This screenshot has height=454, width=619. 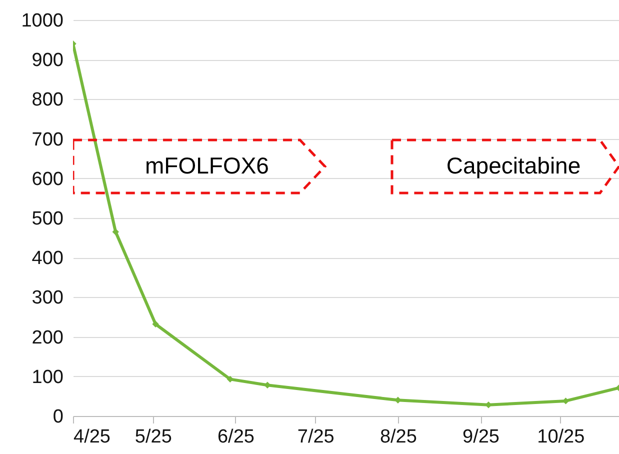 What do you see at coordinates (561, 437) in the screenshot?
I see `x-tick-label: 10/25` at bounding box center [561, 437].